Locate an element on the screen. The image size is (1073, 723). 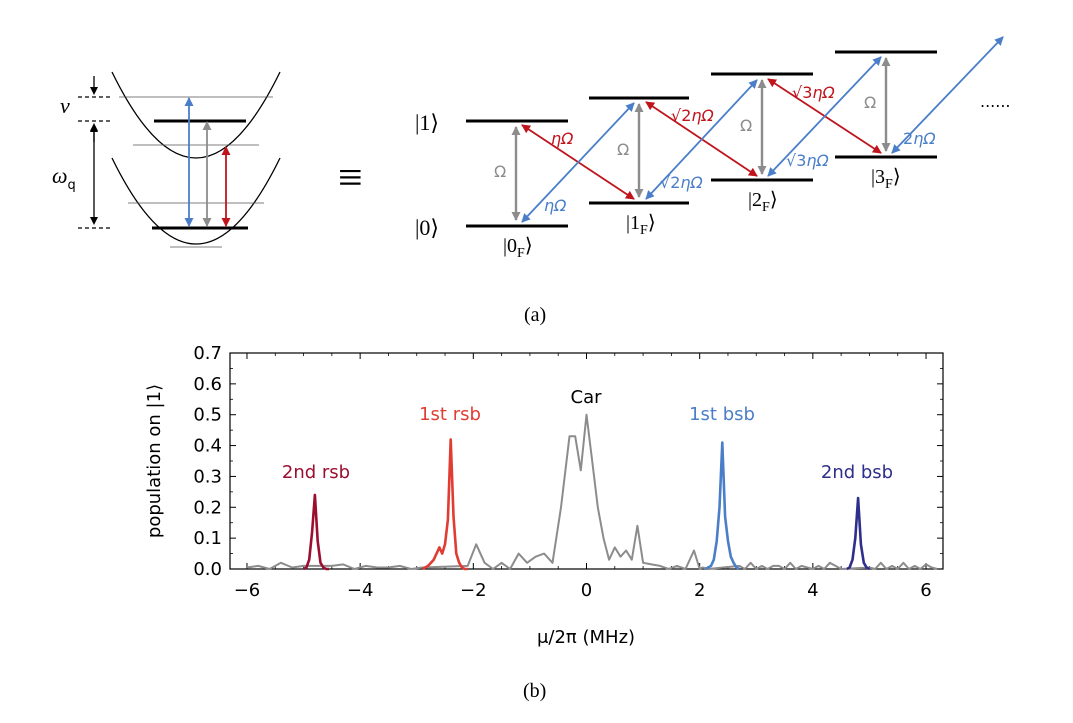
dashed-reference-ticks is located at coordinates (94, 162).